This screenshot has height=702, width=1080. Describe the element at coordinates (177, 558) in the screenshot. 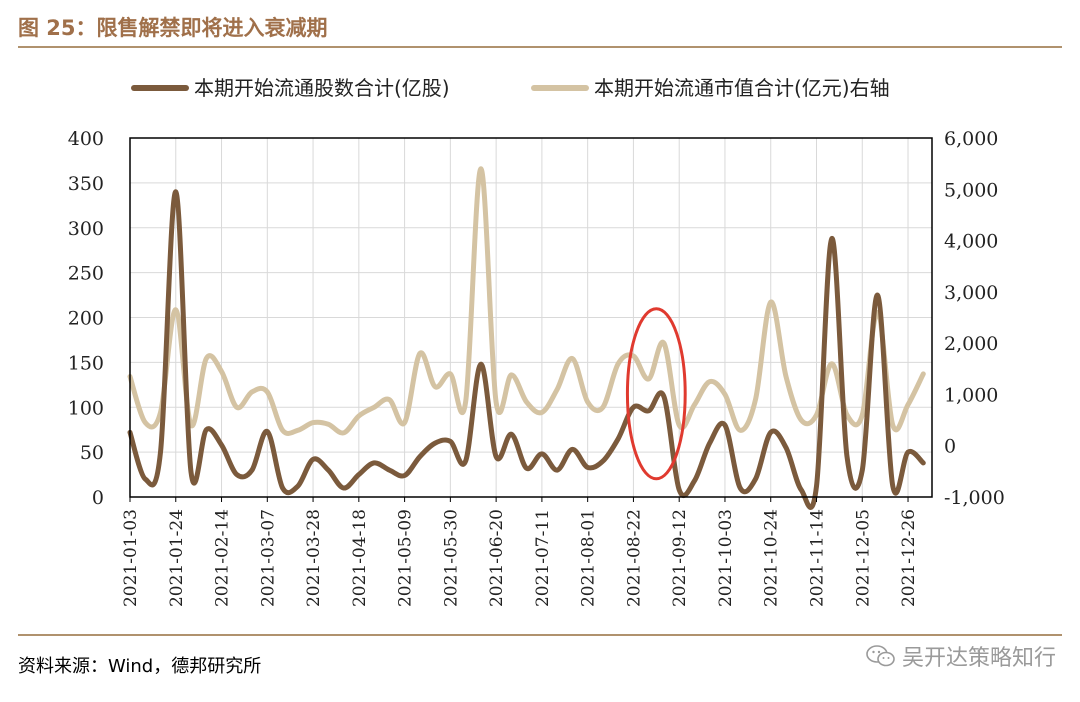

I see `x-tick-label: 2021-01-24` at that location.